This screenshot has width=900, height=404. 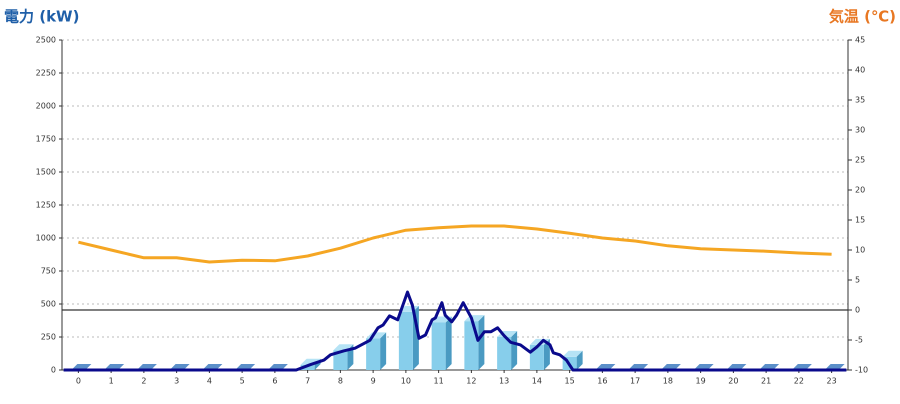 I want to click on x-tick-label: 17, so click(x=635, y=381).